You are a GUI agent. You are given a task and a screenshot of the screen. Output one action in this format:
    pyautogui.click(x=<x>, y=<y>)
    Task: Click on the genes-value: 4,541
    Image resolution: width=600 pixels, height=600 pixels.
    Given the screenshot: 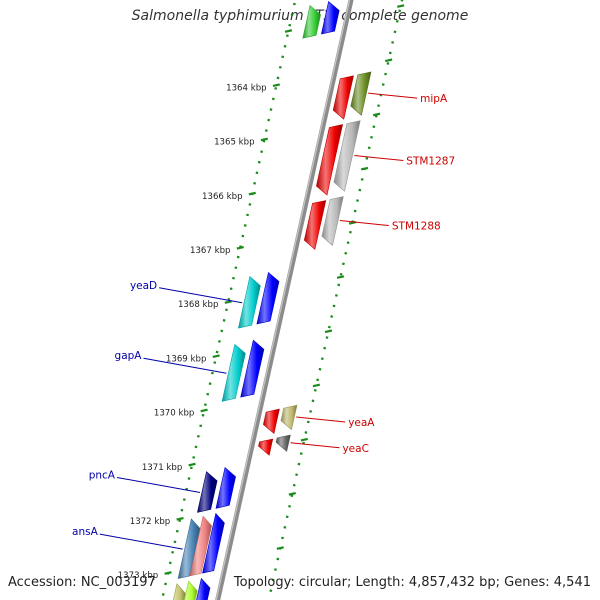 What is the action you would take?
    pyautogui.click(x=572, y=582)
    